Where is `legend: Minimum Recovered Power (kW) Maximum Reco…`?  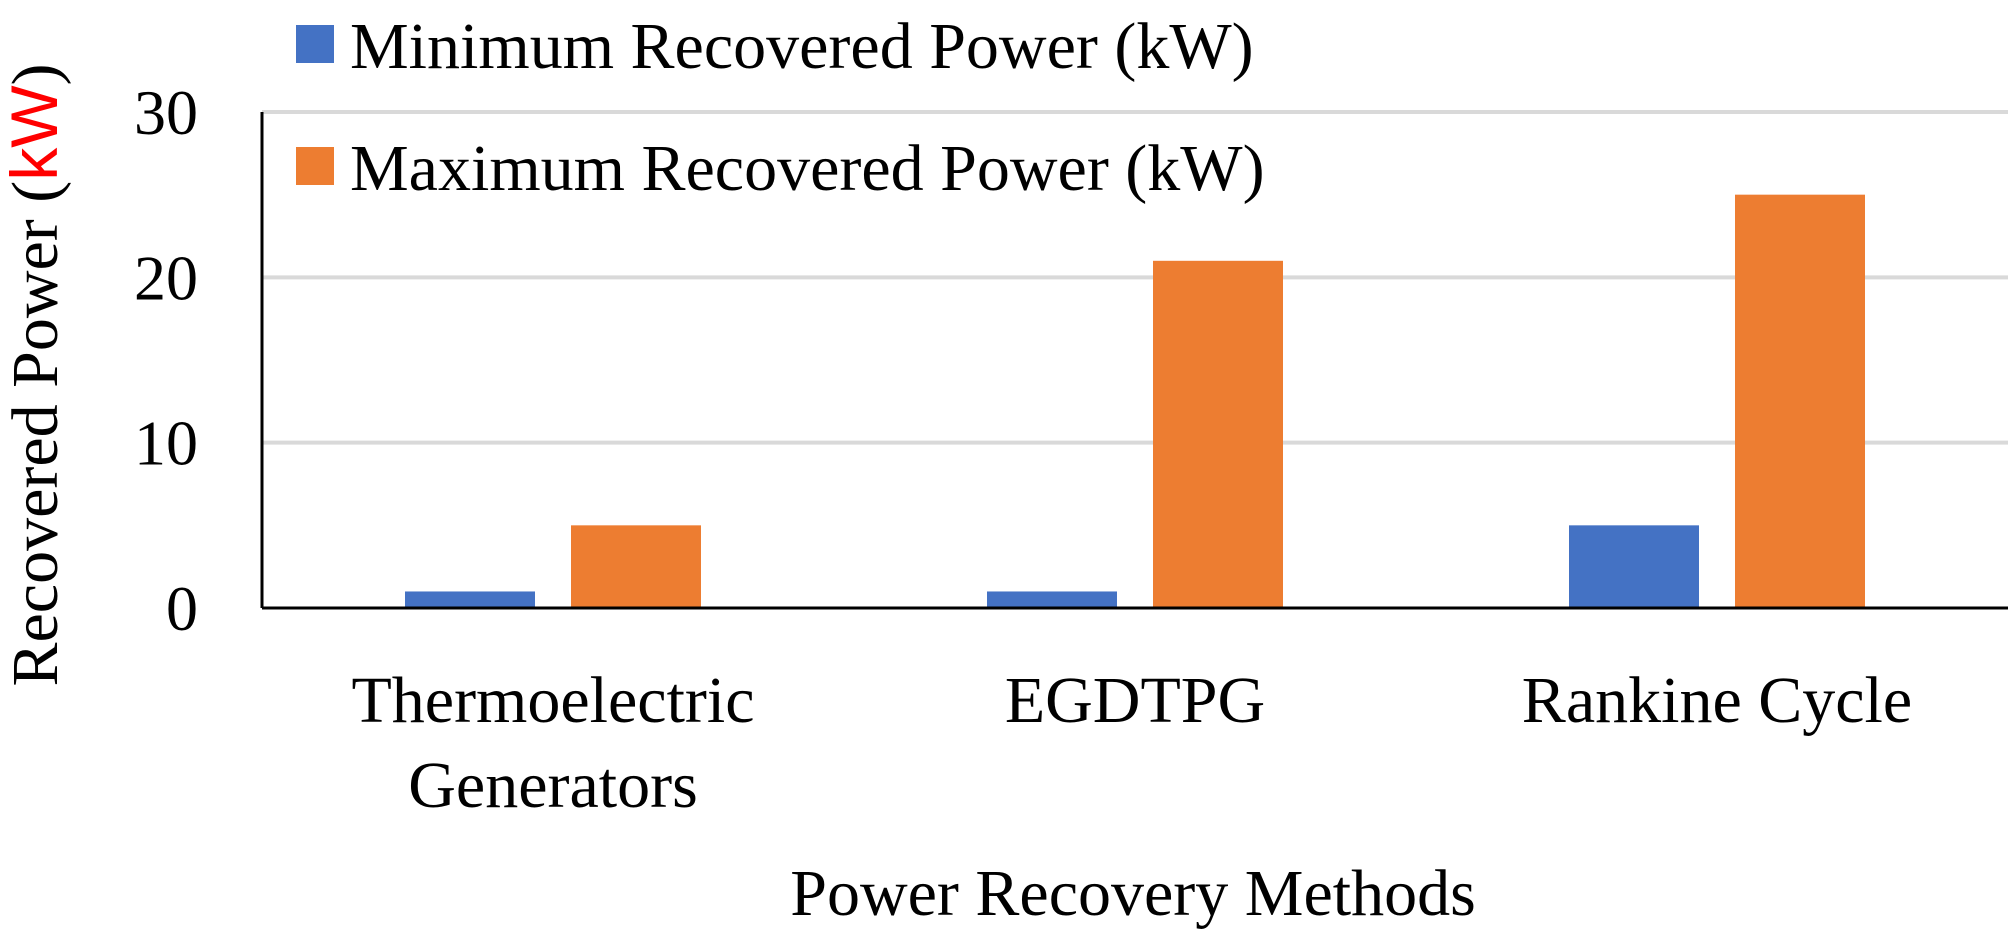
legend: Minimum Recovered Power (kW) Maximum Reco… is located at coordinates (780, 107).